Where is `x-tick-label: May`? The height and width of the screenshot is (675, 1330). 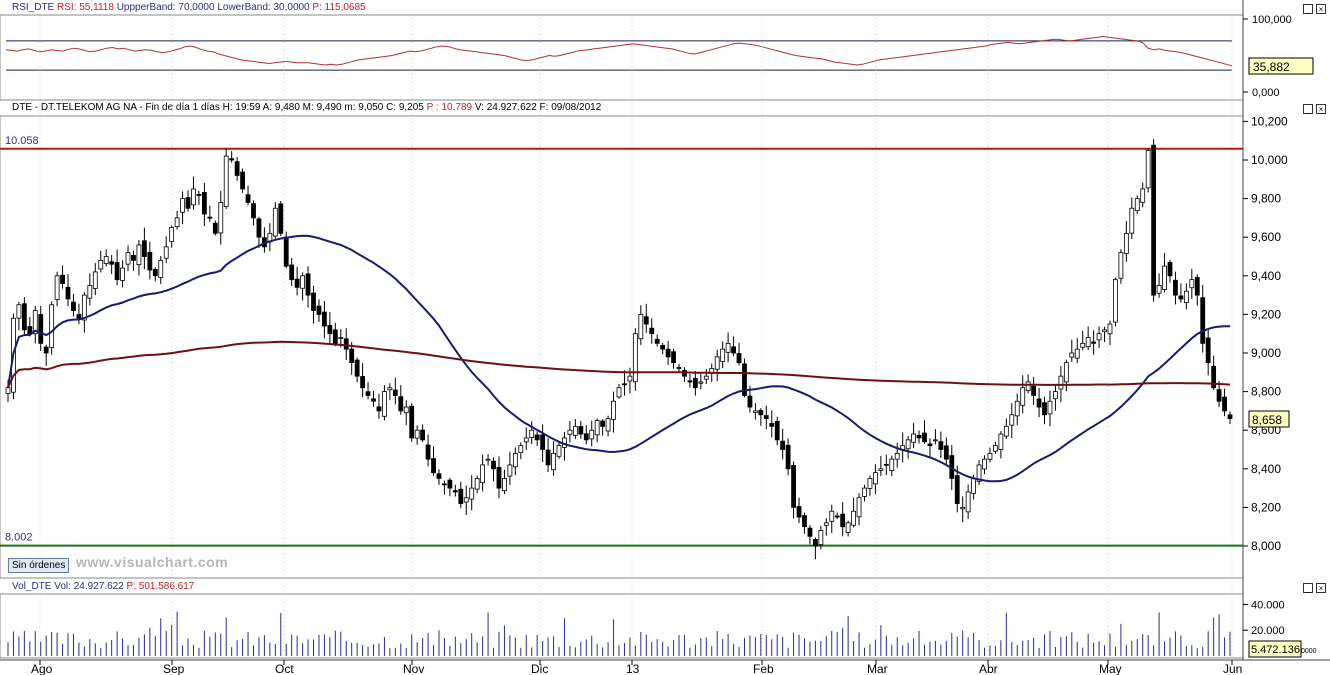 x-tick-label: May is located at coordinates (1110, 668).